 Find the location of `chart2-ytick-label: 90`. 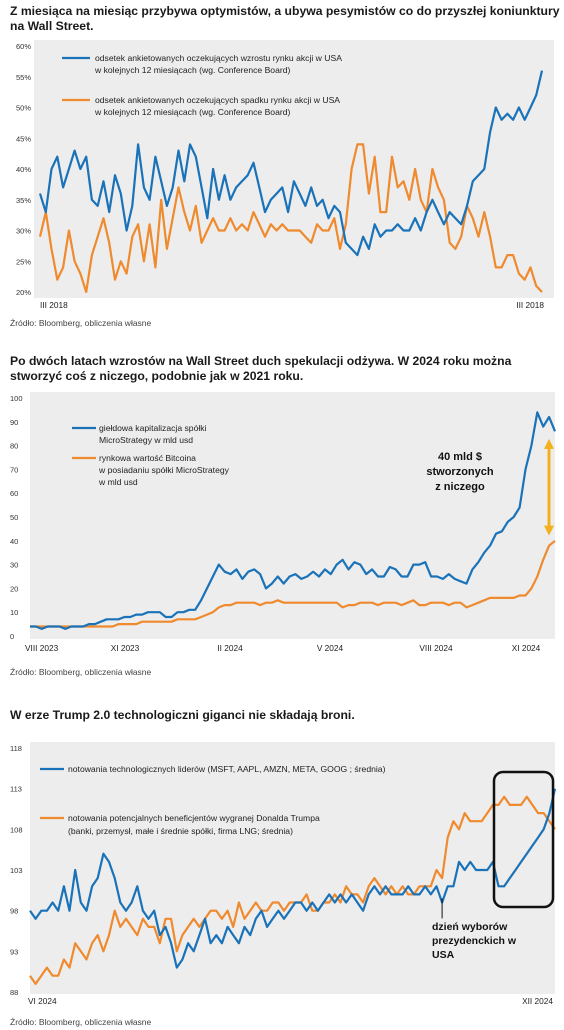

chart2-ytick-label: 90 is located at coordinates (14, 422).